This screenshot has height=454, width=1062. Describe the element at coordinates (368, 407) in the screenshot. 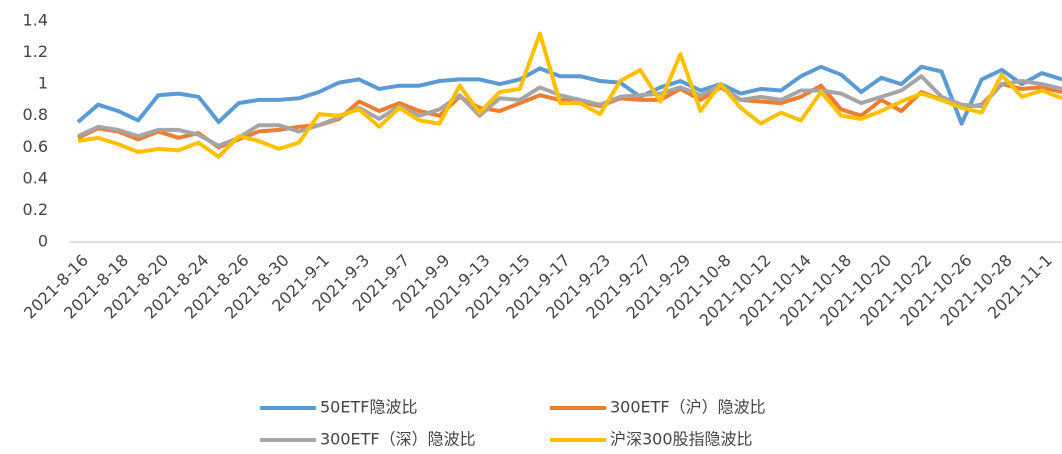

I see `legend-label: 50ETF隐波比` at that location.